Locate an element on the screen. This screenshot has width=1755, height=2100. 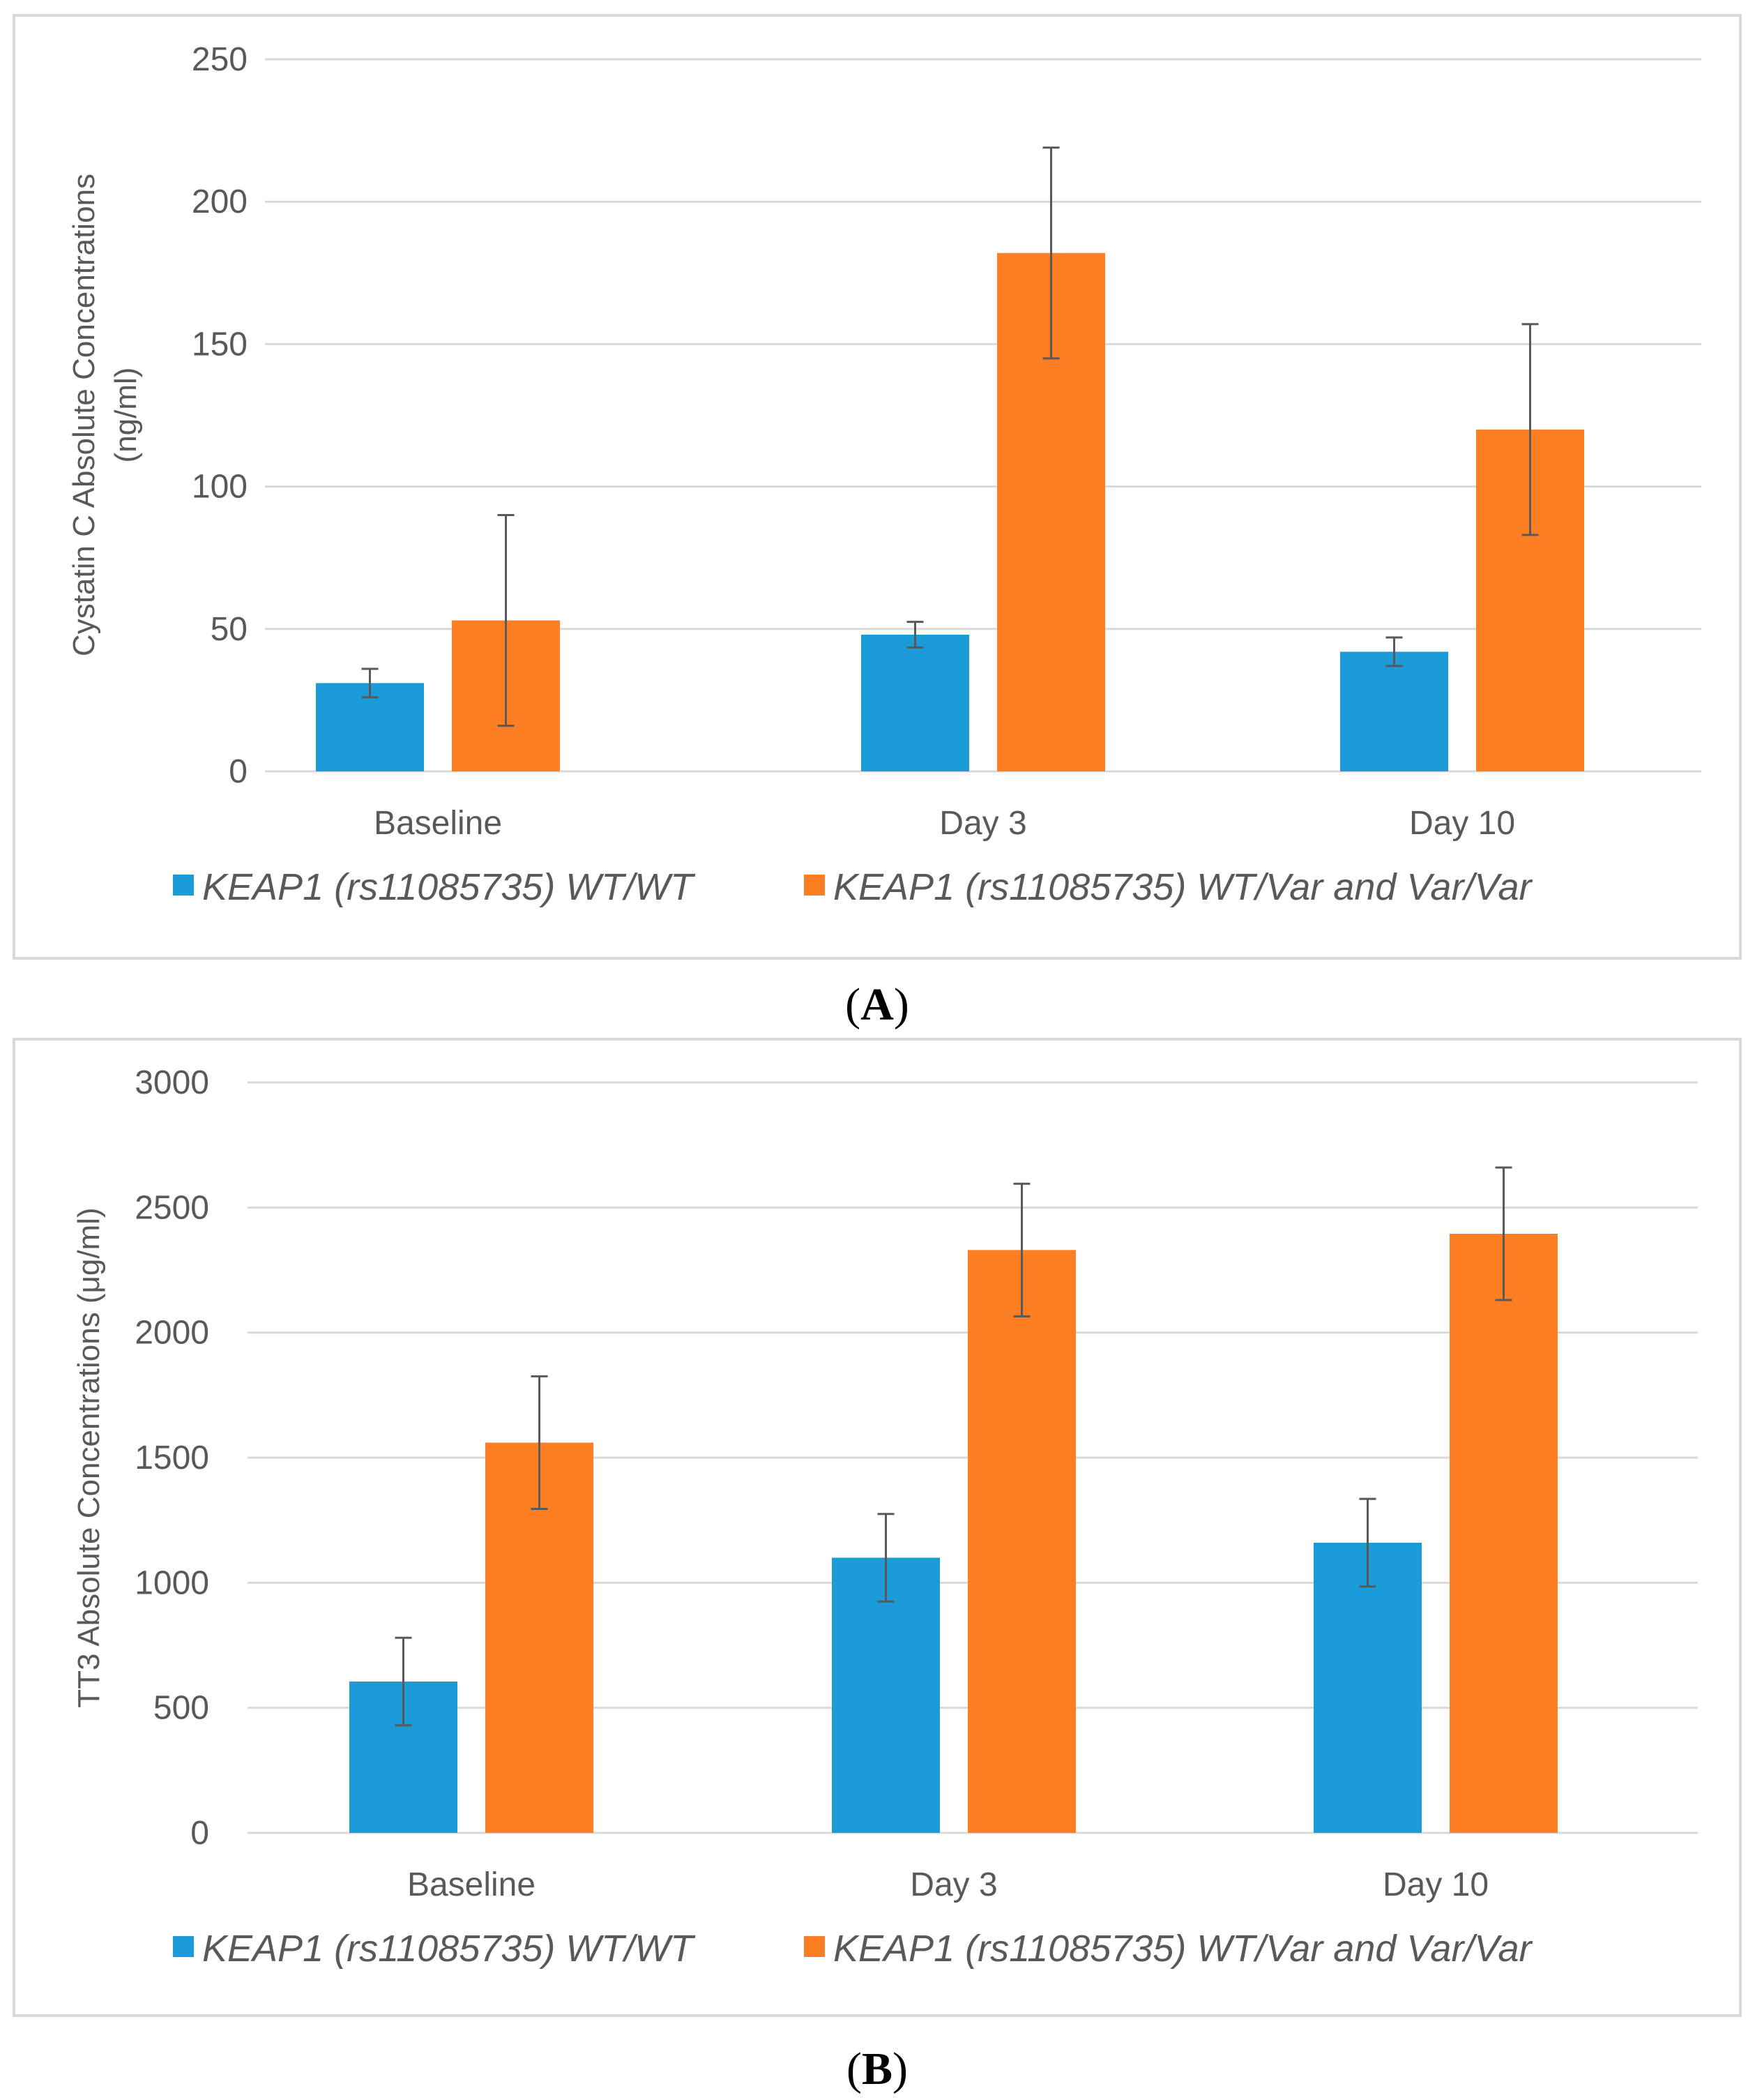
y-axis-title-line: (ng/ml) is located at coordinates (126, 415).